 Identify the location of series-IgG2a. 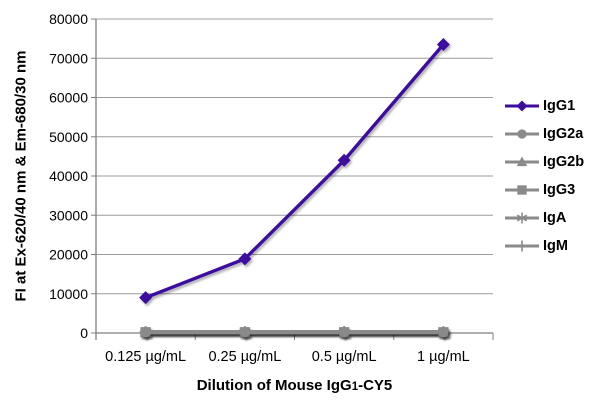
(294, 332).